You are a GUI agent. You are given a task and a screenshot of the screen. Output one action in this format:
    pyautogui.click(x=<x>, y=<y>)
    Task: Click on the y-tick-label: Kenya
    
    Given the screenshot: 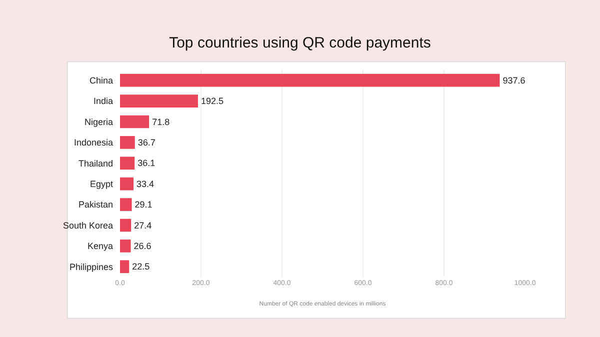 What is the action you would take?
    pyautogui.click(x=100, y=246)
    